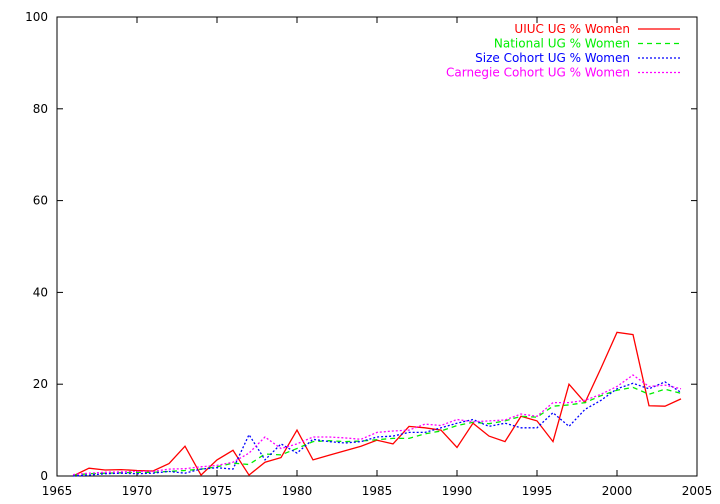  I want to click on x-tick-label: 1965, so click(57, 491).